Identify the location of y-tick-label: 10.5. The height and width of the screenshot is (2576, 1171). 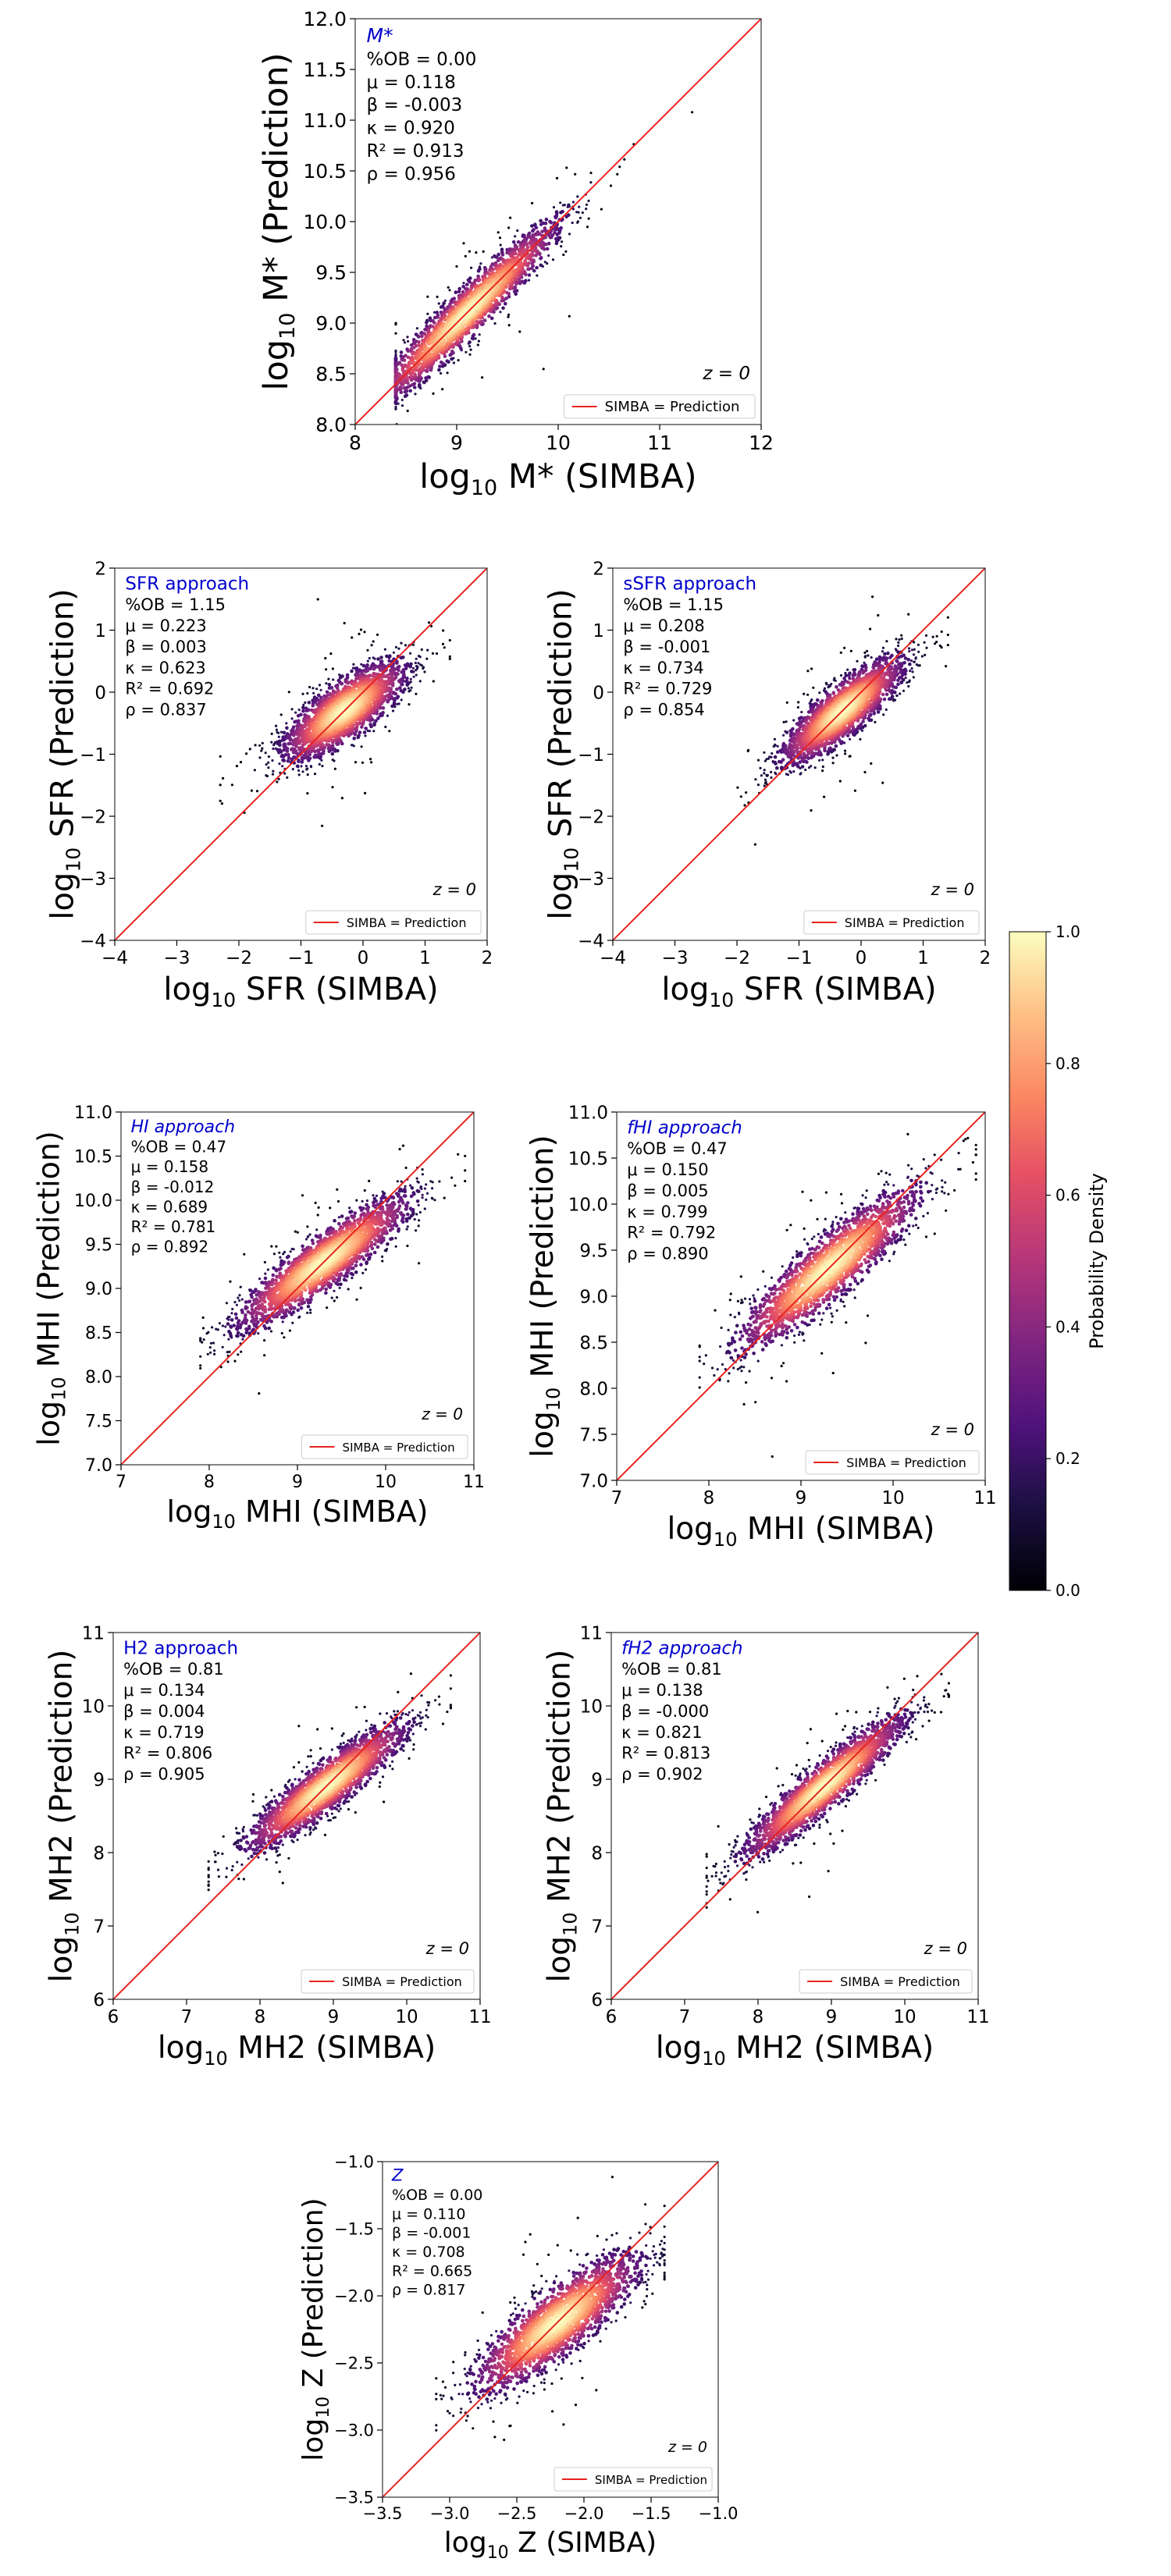
(325, 172).